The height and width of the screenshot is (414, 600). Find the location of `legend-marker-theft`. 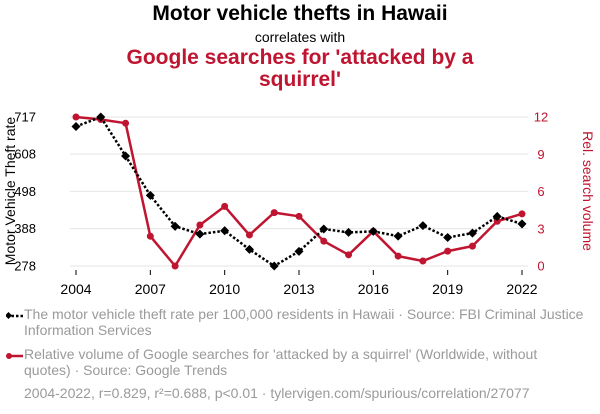

legend-marker-theft is located at coordinates (14, 315).